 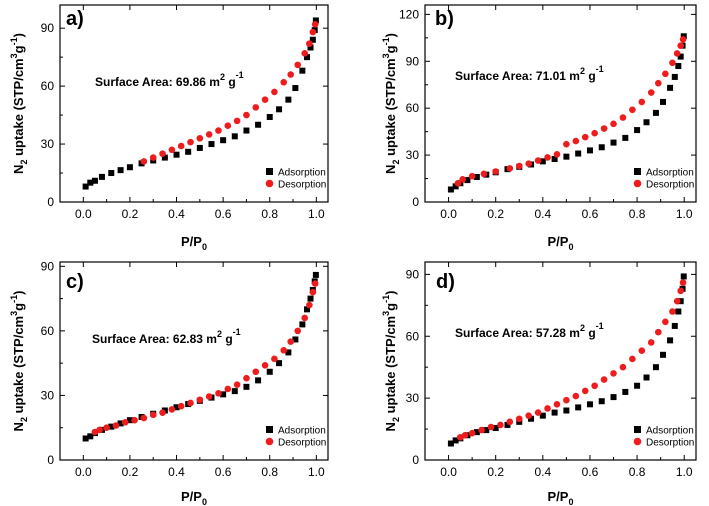 I want to click on surface-area-annotation: Surface Area: 57.28 m2 g-1, so click(x=529, y=330).